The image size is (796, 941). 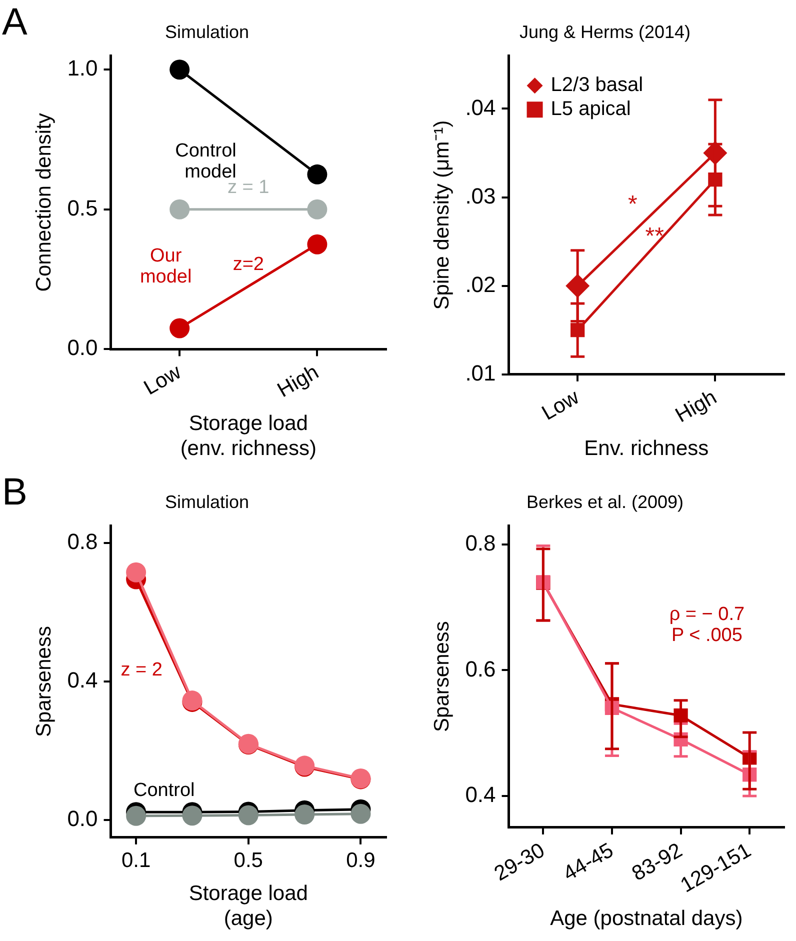 What do you see at coordinates (480, 107) in the screenshot?
I see `y-tick-label: .04` at bounding box center [480, 107].